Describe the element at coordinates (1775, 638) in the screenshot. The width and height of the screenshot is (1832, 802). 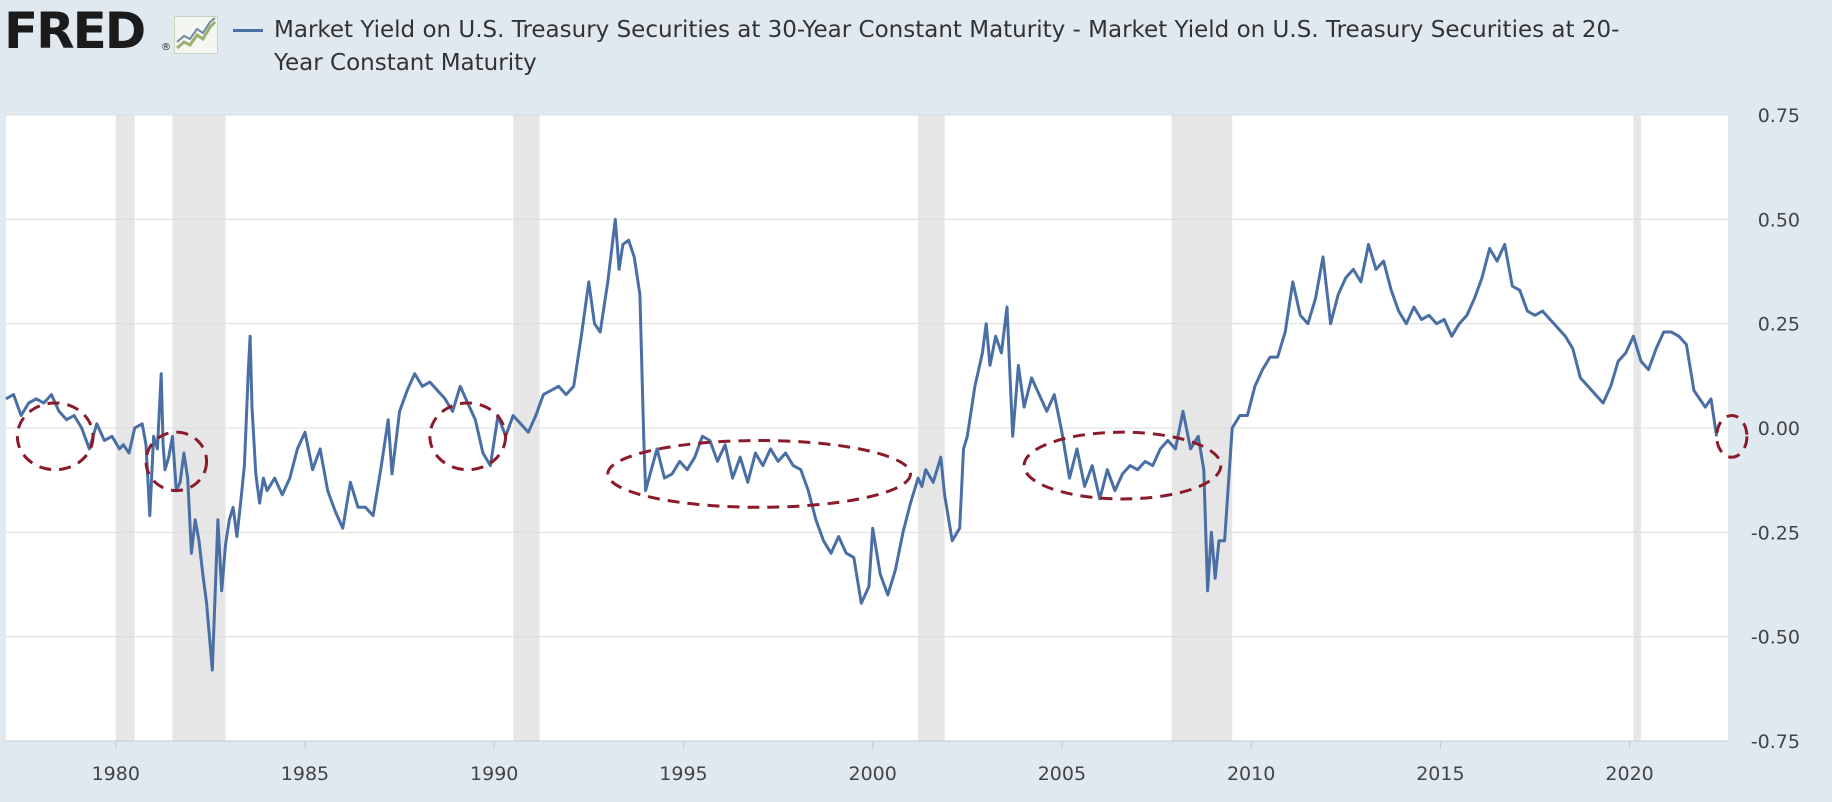
I see `y-tick-label: -0.50` at that location.